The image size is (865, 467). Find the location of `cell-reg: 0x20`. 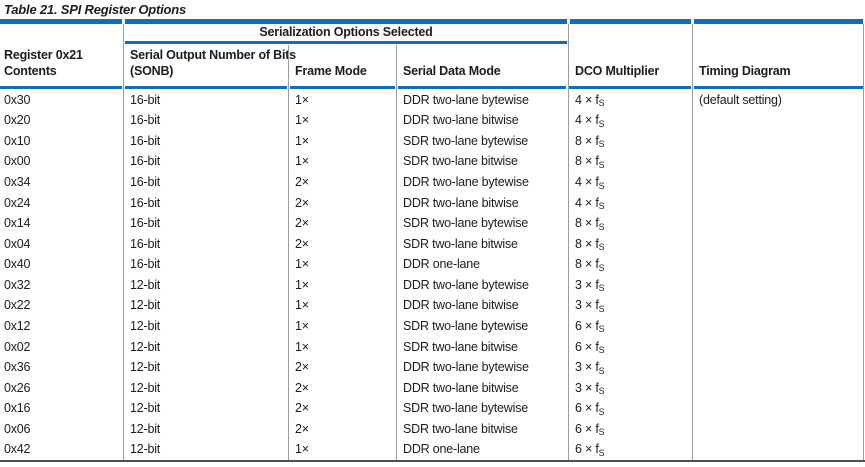

cell-reg: 0x20 is located at coordinates (17, 120).